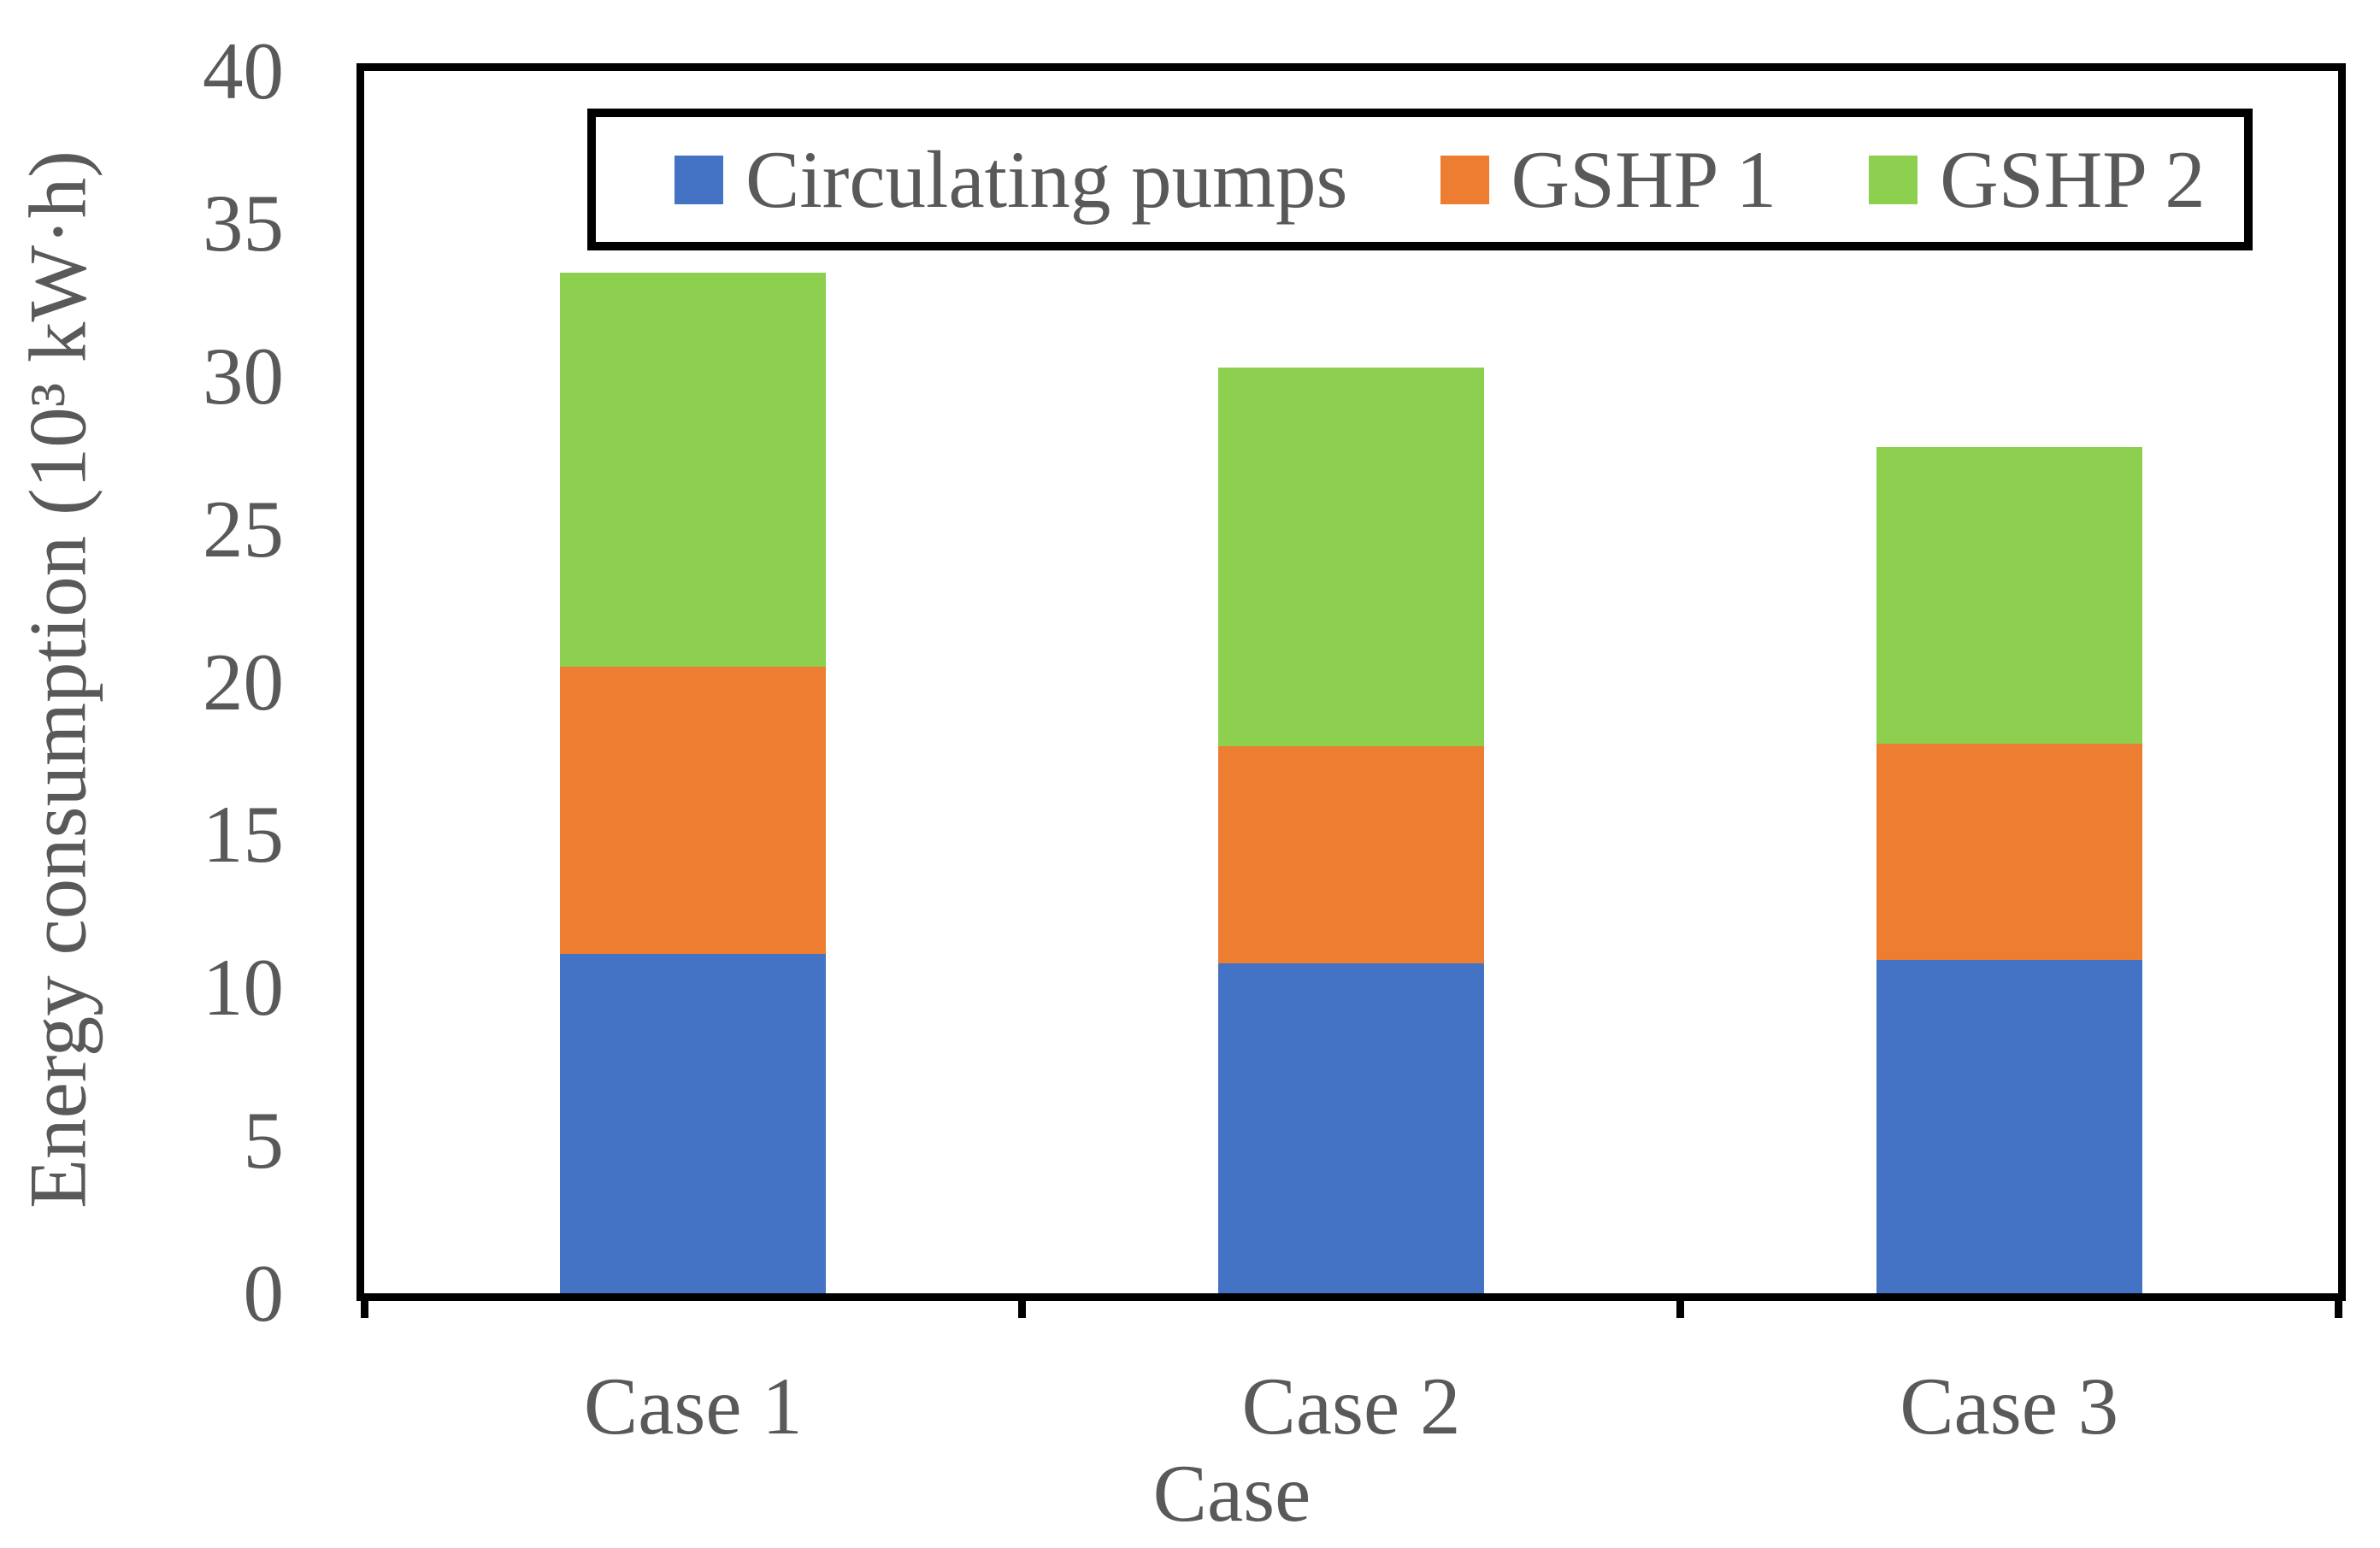  I want to click on legend-label: Circulating pumps, so click(1047, 179).